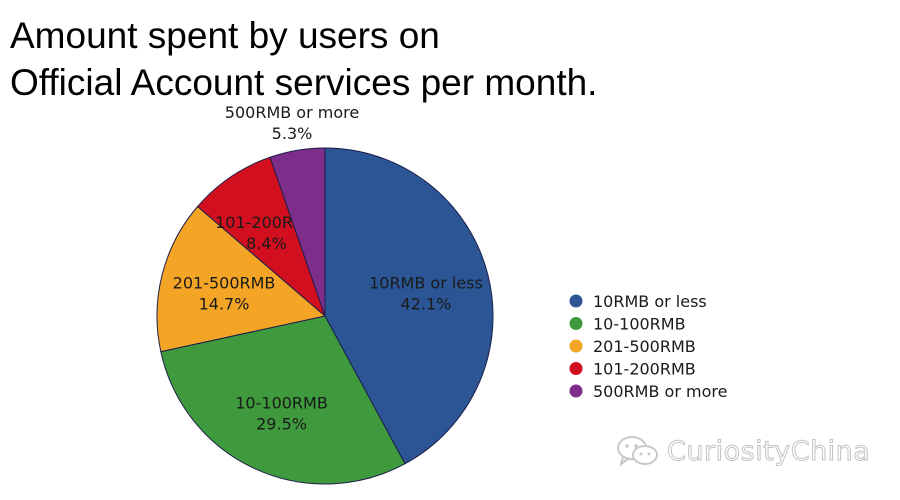 The image size is (900, 500). I want to click on chart-title-line-1: Amount spent by users on, so click(225, 35).